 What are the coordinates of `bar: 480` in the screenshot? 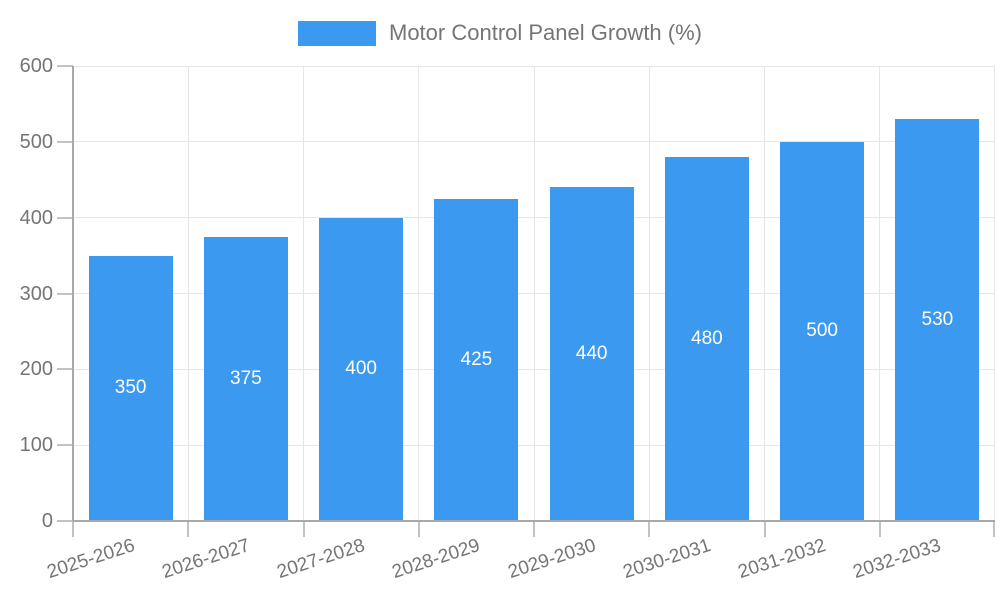 It's located at (706, 339).